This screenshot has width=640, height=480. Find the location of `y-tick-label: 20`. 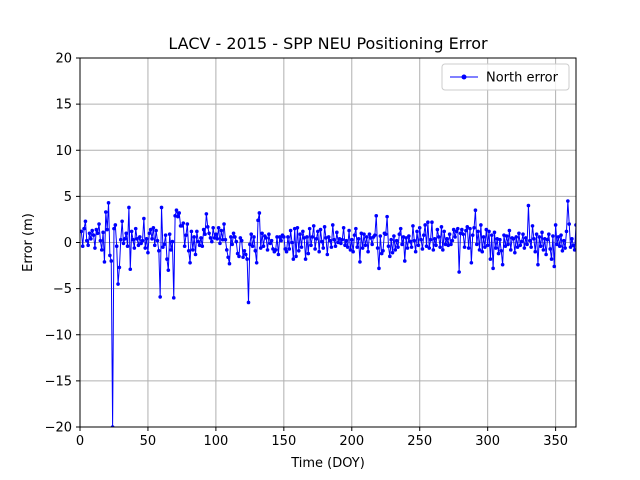

y-tick-label: 20 is located at coordinates (63, 59).